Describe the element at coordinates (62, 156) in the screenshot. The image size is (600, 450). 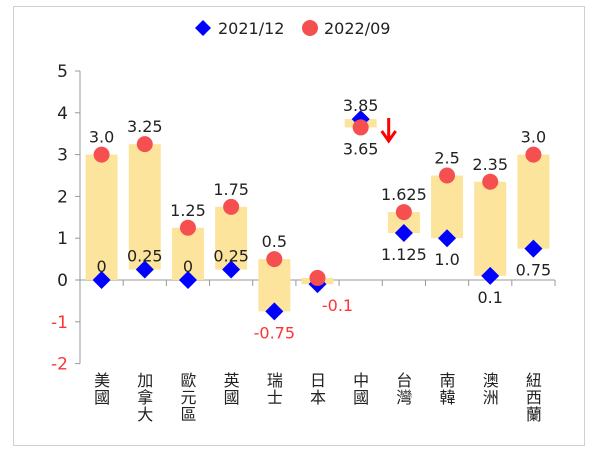
I see `y-tick-label: 3` at that location.